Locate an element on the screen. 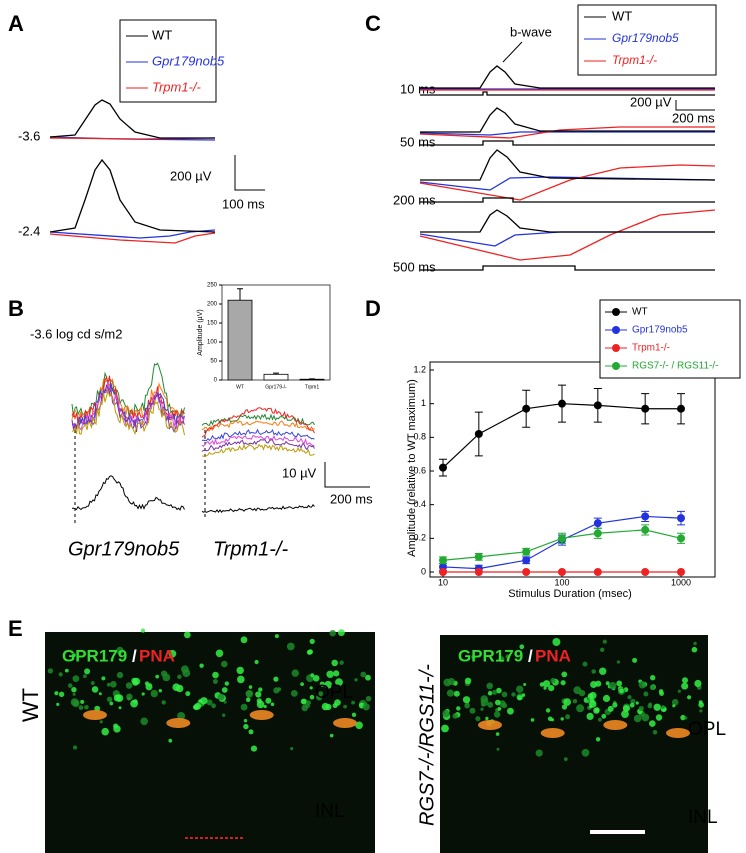  bar is located at coordinates (276, 377).